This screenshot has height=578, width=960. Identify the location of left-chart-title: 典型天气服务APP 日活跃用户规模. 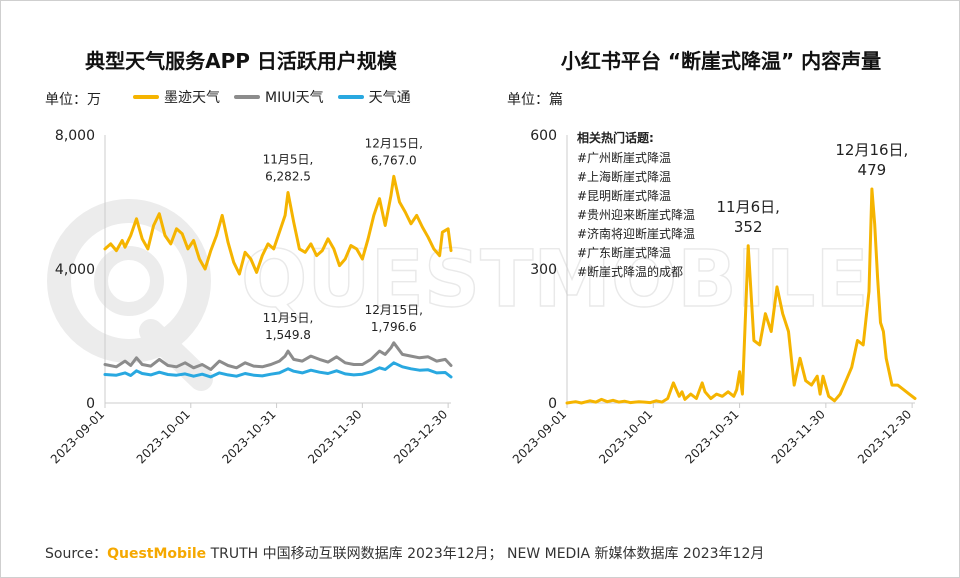
(241, 61).